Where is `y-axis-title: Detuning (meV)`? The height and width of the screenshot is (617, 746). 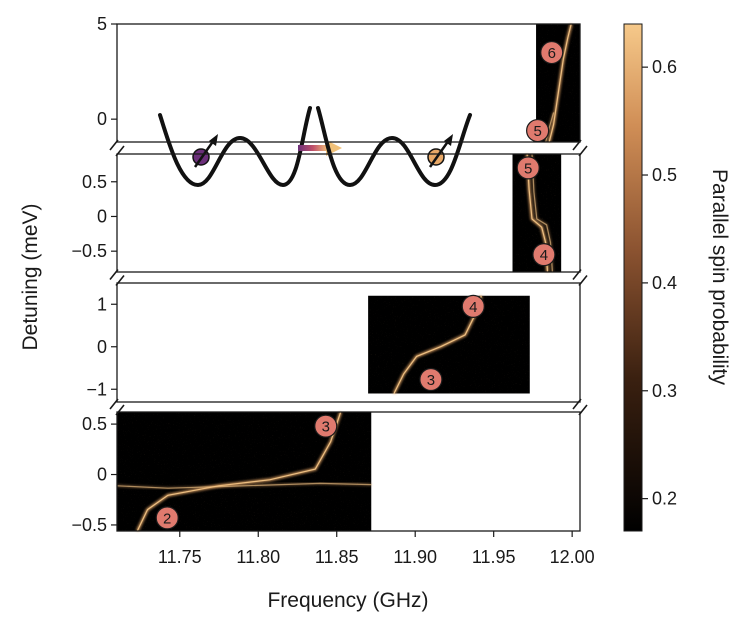 y-axis-title: Detuning (meV) is located at coordinates (30, 276).